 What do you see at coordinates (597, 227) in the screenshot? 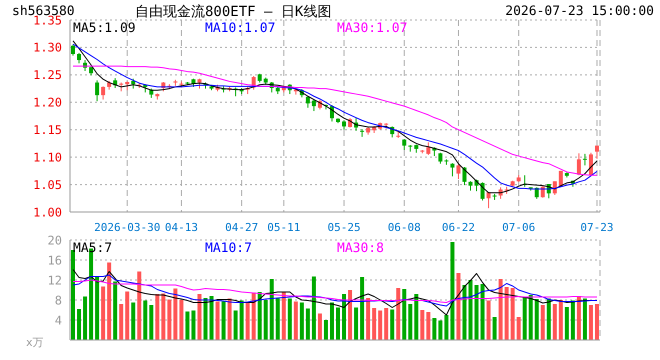
I see `x-tick-label: 07-23` at bounding box center [597, 227].